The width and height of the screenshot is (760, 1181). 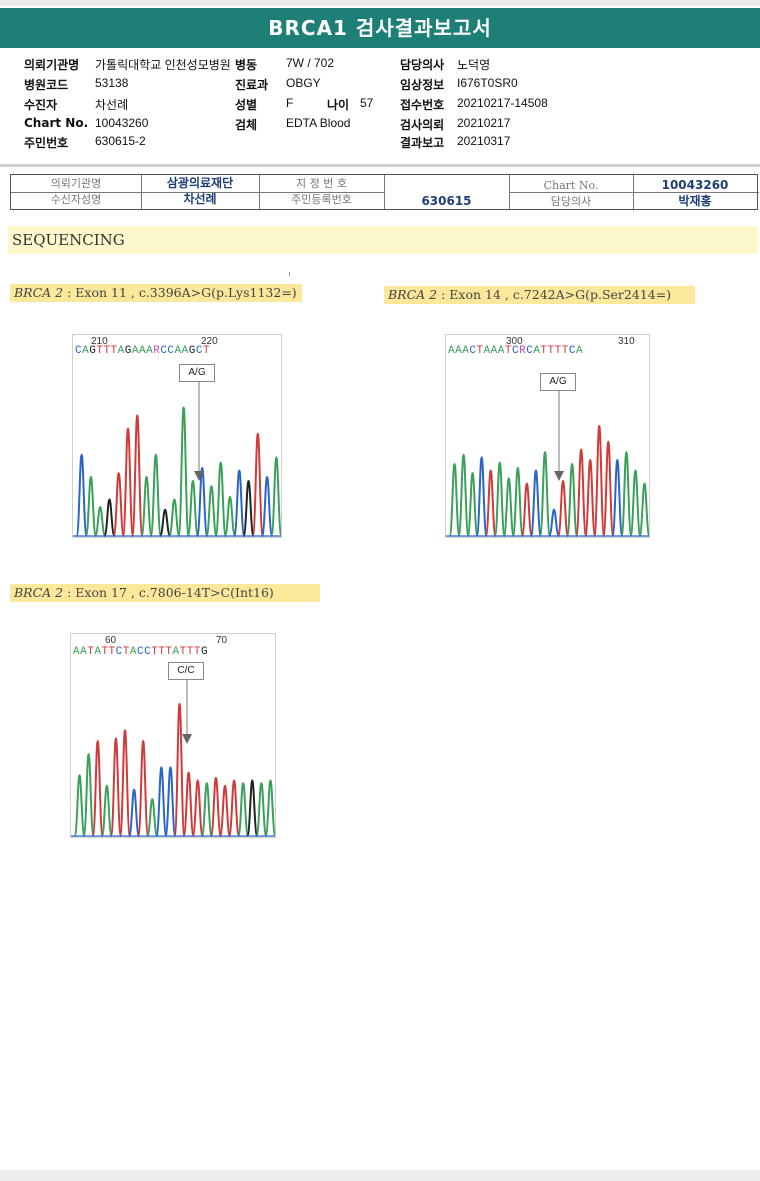 I want to click on doctor-label: 담당의사, so click(x=422, y=65).